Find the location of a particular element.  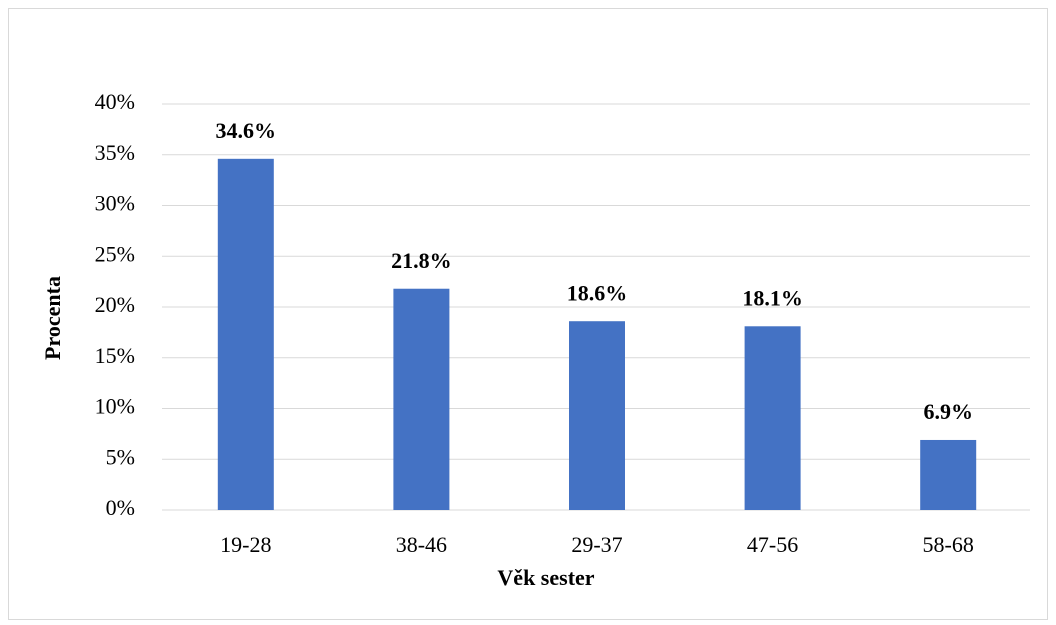

y-tick-label: 10% is located at coordinates (115, 406).